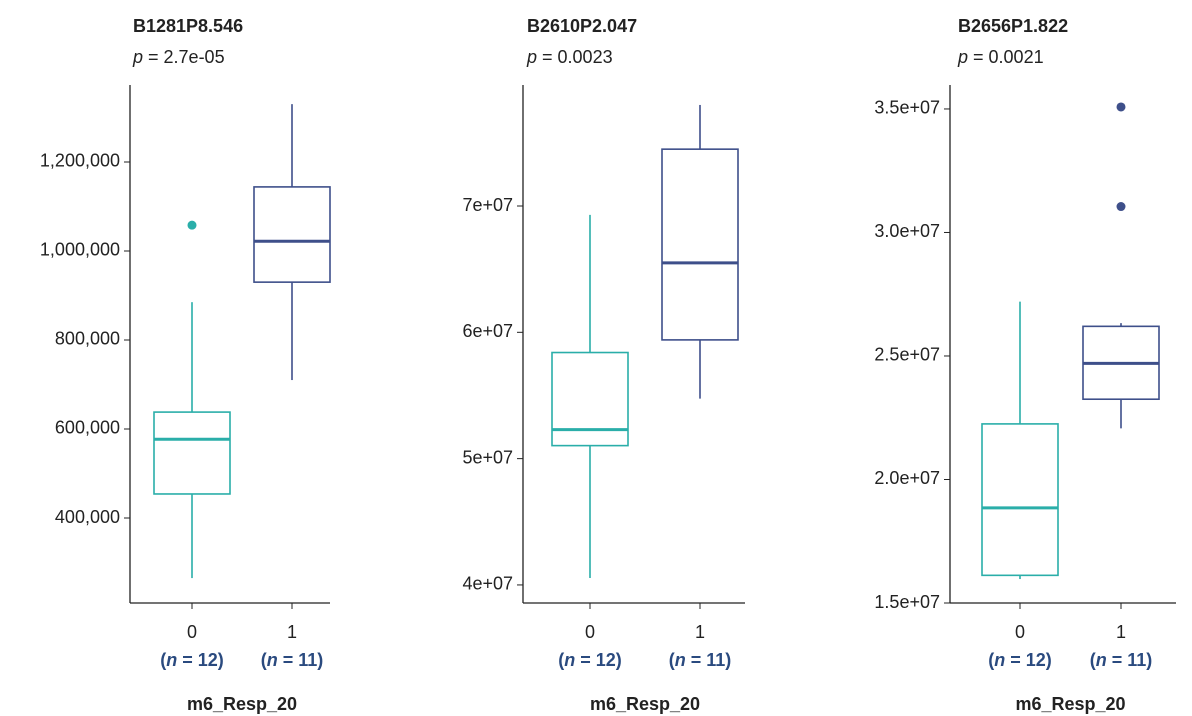 The height and width of the screenshot is (716, 1192). Describe the element at coordinates (87, 517) in the screenshot. I see `y-tick-label: 400,000` at that location.